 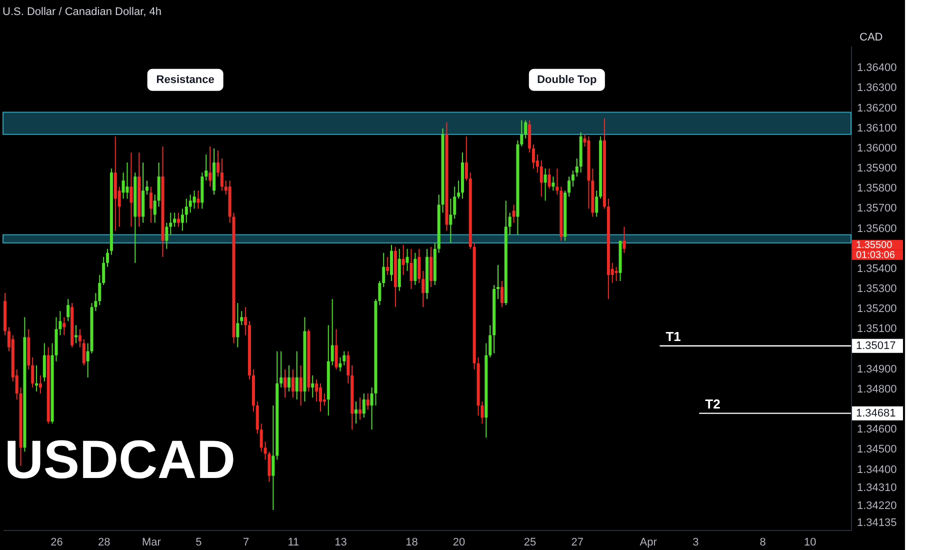 I want to click on y-tick-label: 1.36400, so click(x=877, y=68).